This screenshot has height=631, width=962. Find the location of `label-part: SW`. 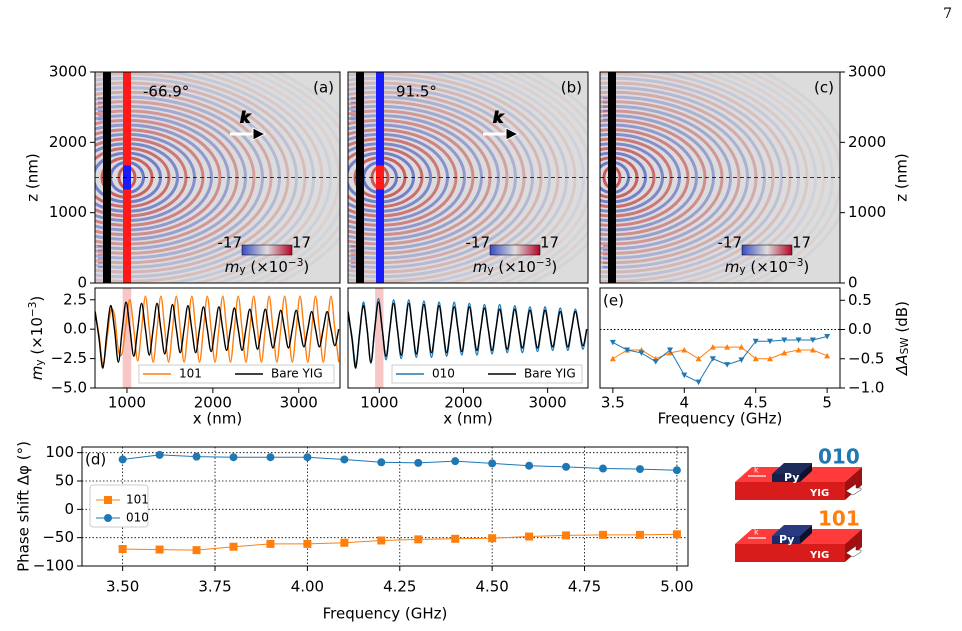

label-part: SW is located at coordinates (905, 346).